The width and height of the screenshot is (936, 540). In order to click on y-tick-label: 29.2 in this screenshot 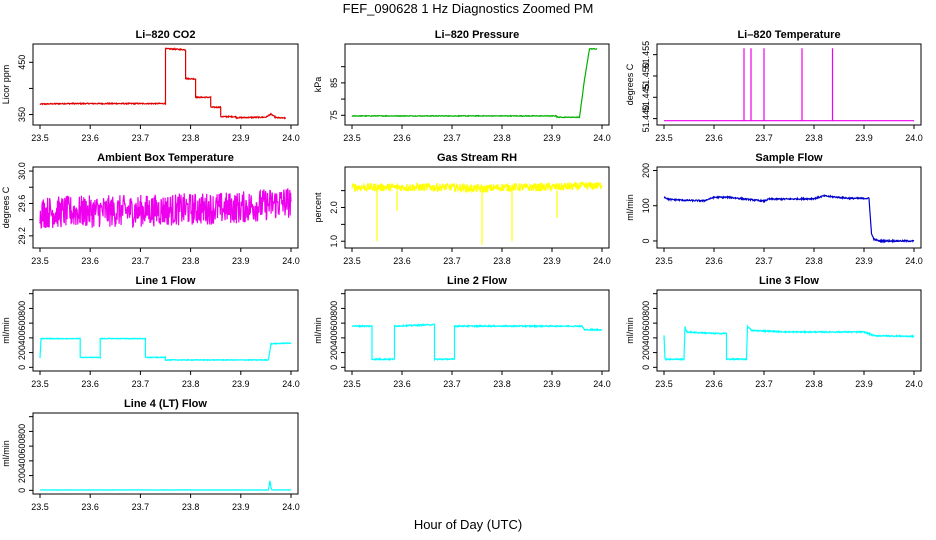, I will do `click(22, 236)`.